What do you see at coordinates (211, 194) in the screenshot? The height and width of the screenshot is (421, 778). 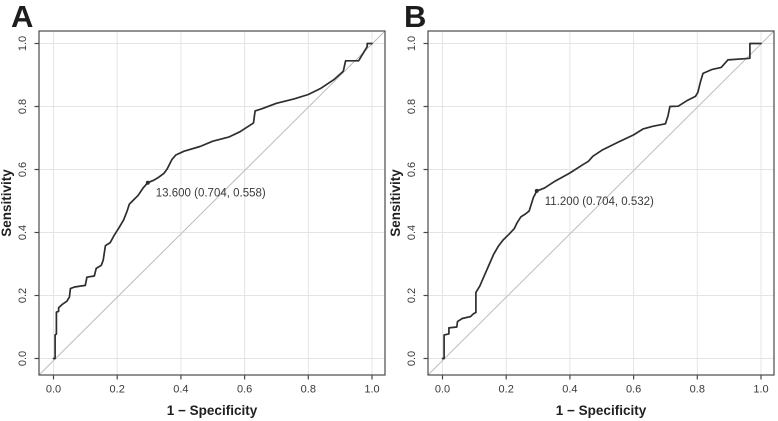 I see `cutoff-annotation: 13.600 (0.704, 0.558)` at bounding box center [211, 194].